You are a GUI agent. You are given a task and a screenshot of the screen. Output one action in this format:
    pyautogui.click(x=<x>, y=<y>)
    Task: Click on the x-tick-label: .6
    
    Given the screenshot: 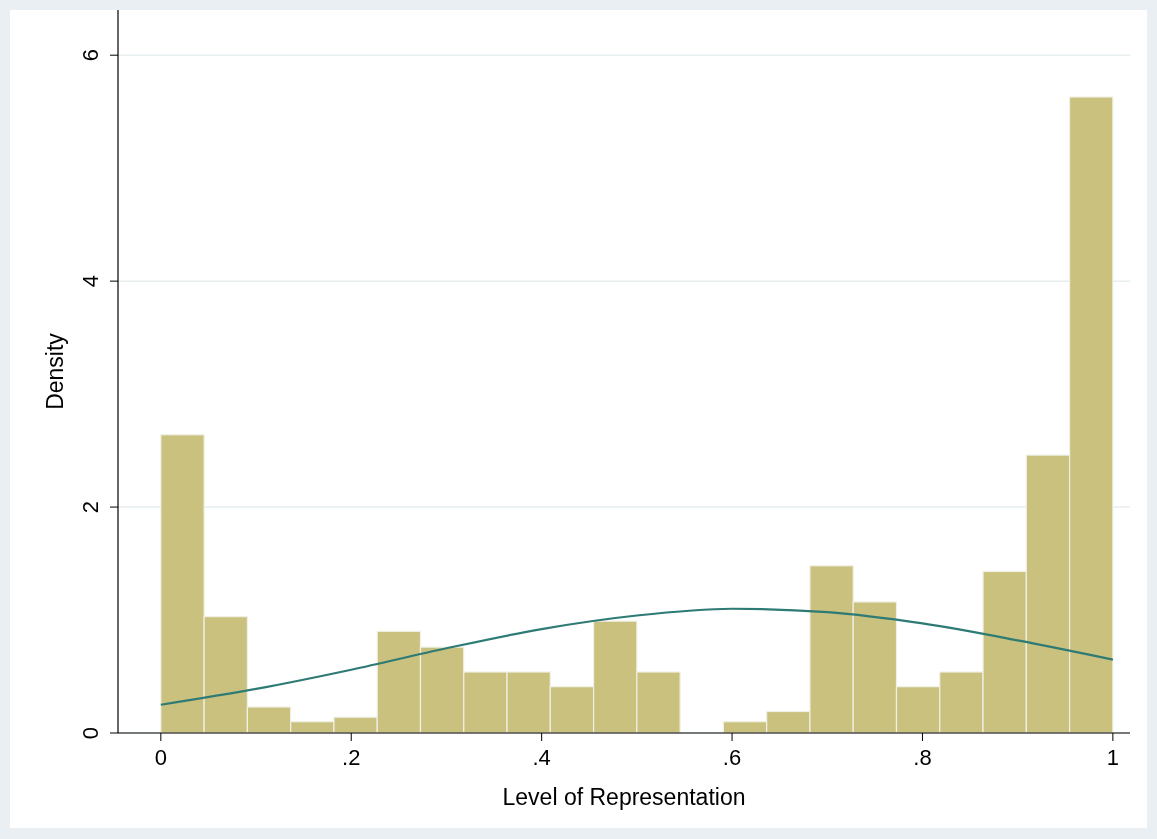 What is the action you would take?
    pyautogui.click(x=732, y=757)
    